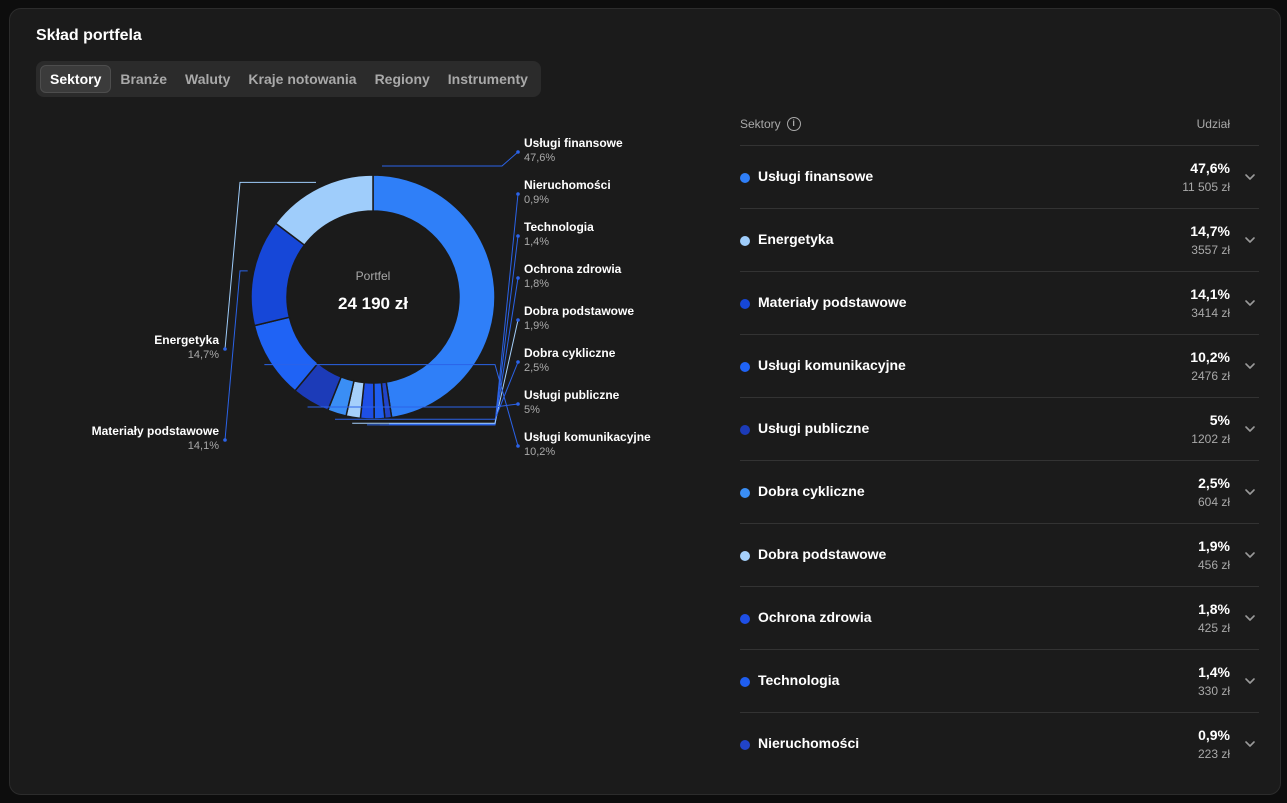 This screenshot has height=803, width=1287. Describe the element at coordinates (999, 554) in the screenshot. I see `table-row: Dobra podstawowe 1,9% 456 zł` at that location.